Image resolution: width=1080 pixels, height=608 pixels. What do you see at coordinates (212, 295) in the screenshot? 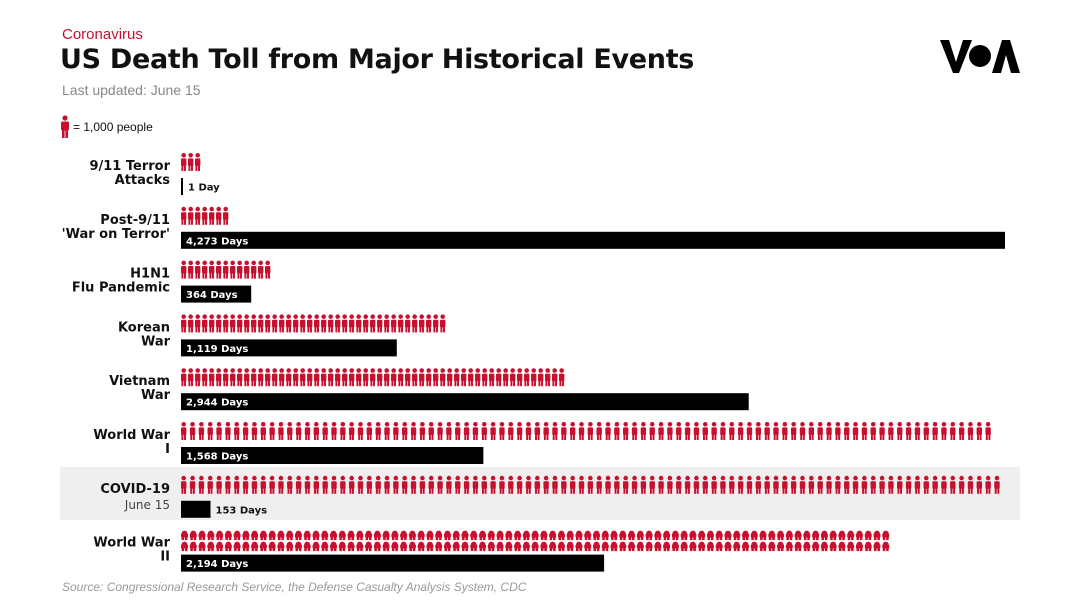
I see `duration-label: 364 Days` at bounding box center [212, 295].